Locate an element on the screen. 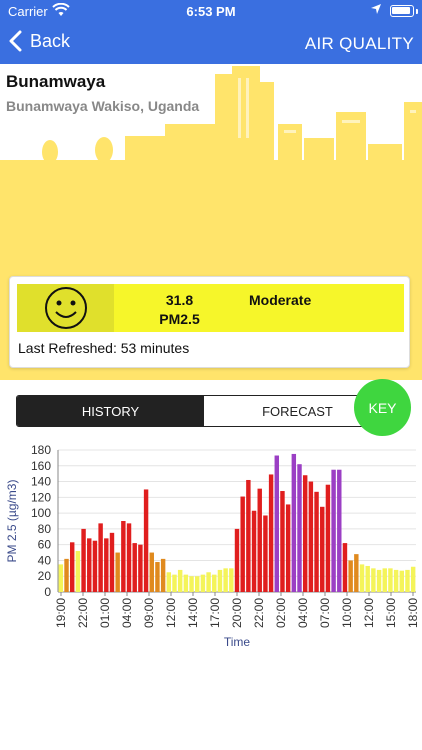 This screenshot has width=422, height=750. page-title: AIR QUALITY is located at coordinates (359, 43).